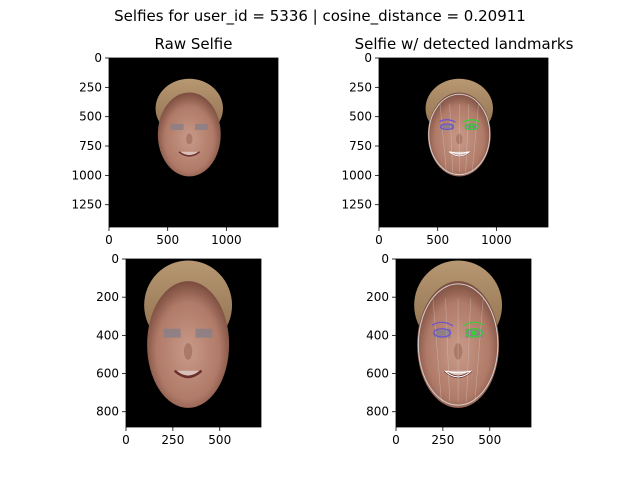  I want to click on panel-1-title: Raw Selfie, so click(193, 44).